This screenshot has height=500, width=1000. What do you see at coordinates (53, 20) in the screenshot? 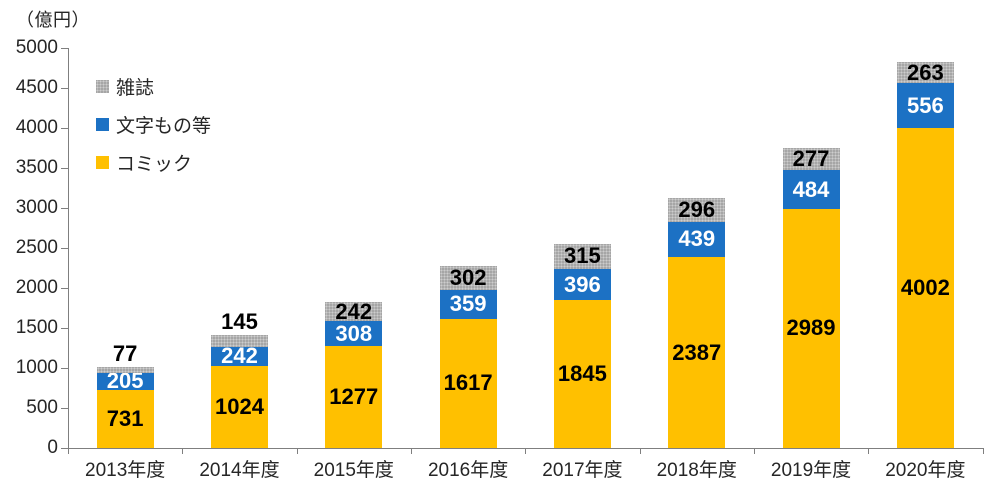
I see `y-axis-unit-label: （億円）` at bounding box center [53, 20].